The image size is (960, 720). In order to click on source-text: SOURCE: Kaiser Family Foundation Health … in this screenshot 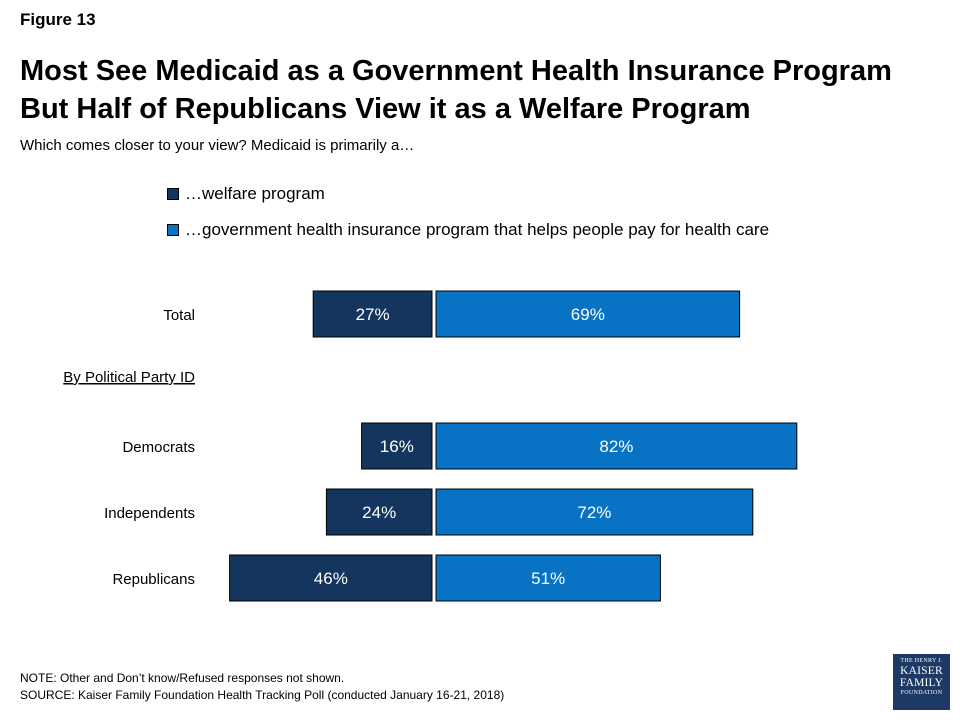, I will do `click(262, 695)`.